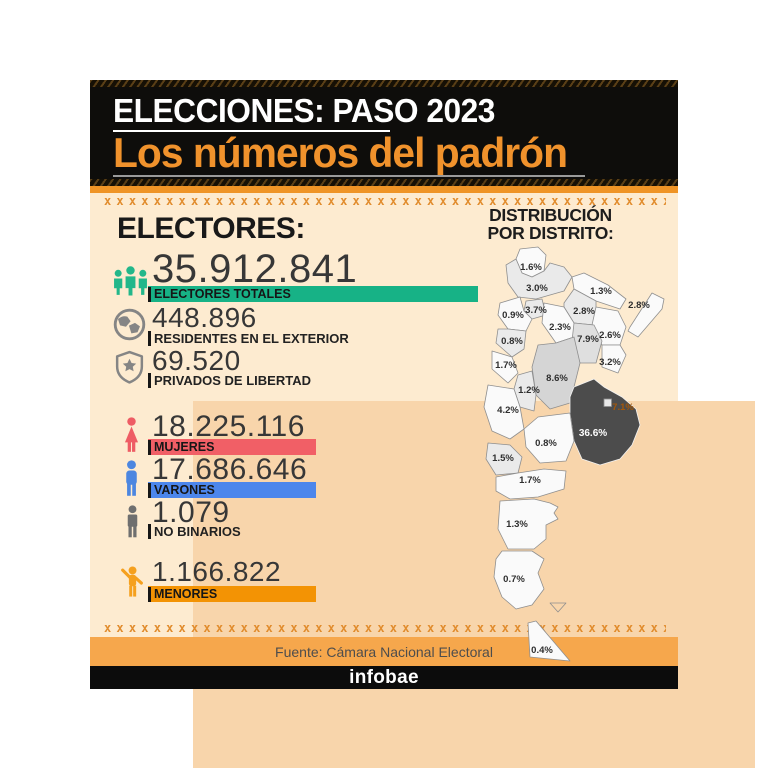 This screenshot has height=768, width=768. I want to click on woman-icon, so click(131, 438).